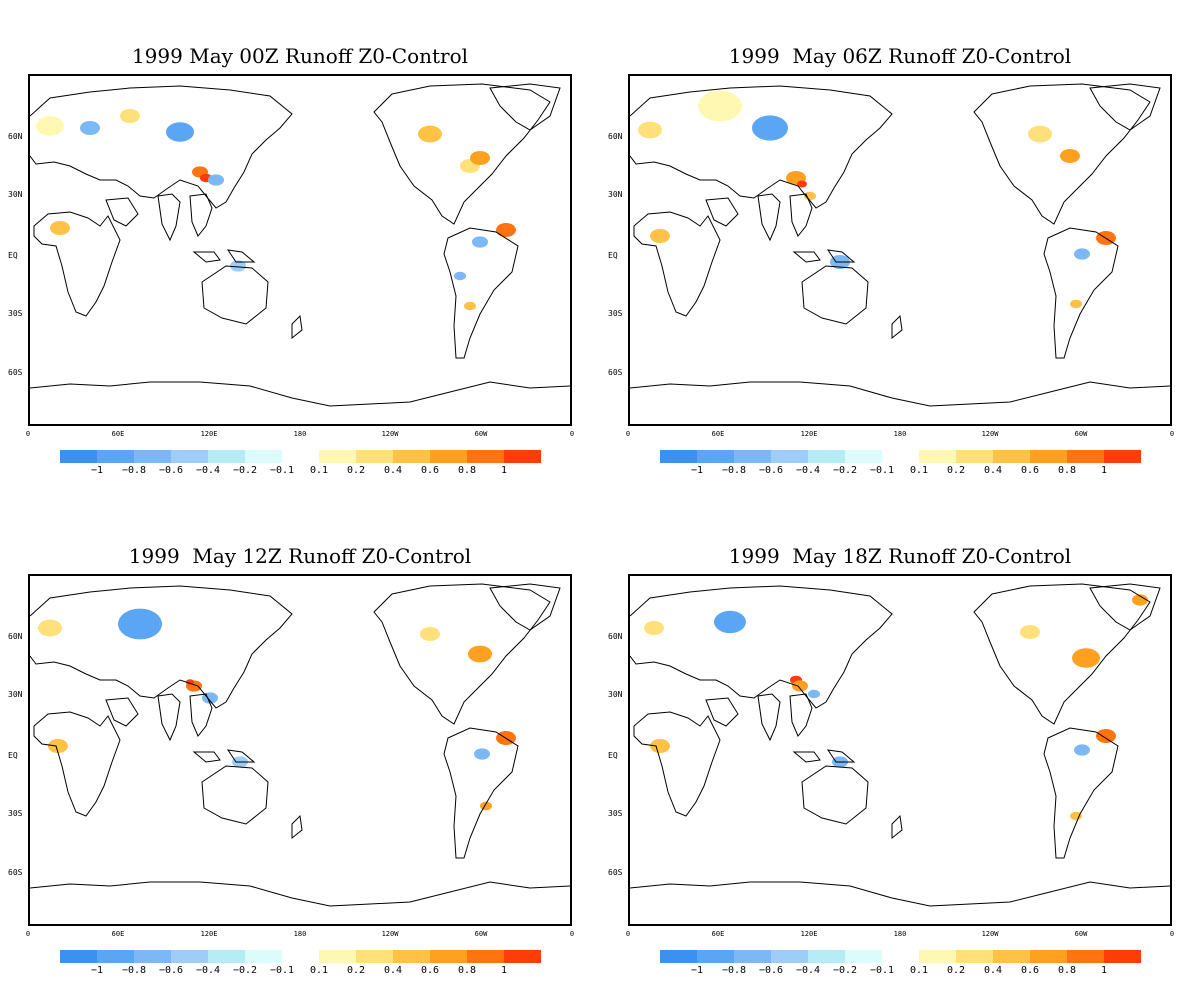 The height and width of the screenshot is (1000, 1200). I want to click on lat-tick-label: 60S, so click(615, 872).